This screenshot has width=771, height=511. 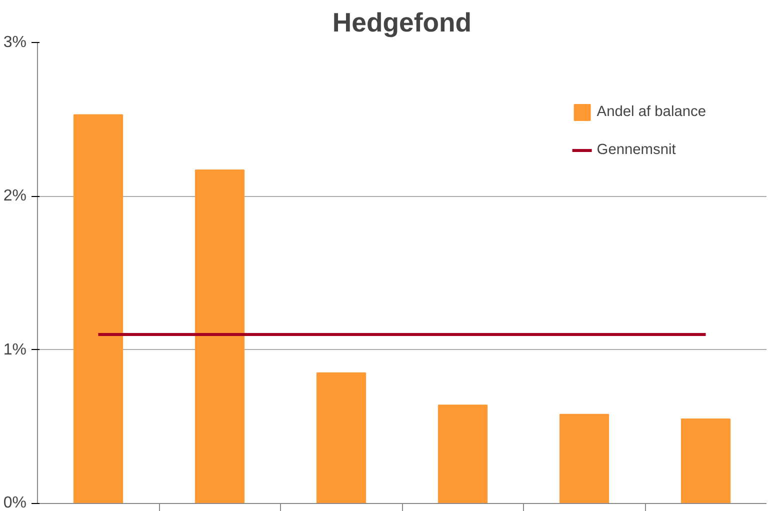 I want to click on chart-title: Hedgefond, so click(x=402, y=23).